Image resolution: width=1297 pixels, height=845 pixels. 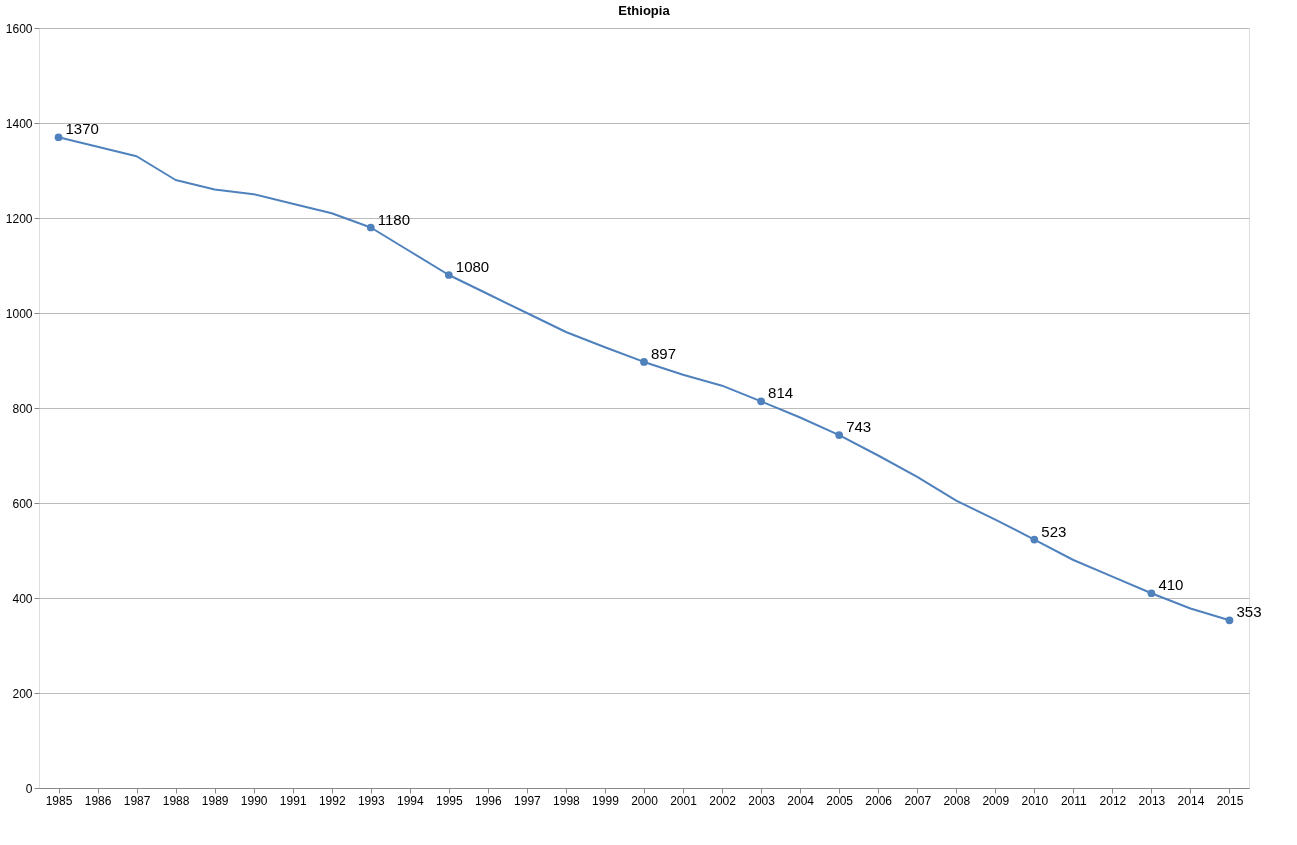 What do you see at coordinates (19, 218) in the screenshot?
I see `y-tick-label: 1200` at bounding box center [19, 218].